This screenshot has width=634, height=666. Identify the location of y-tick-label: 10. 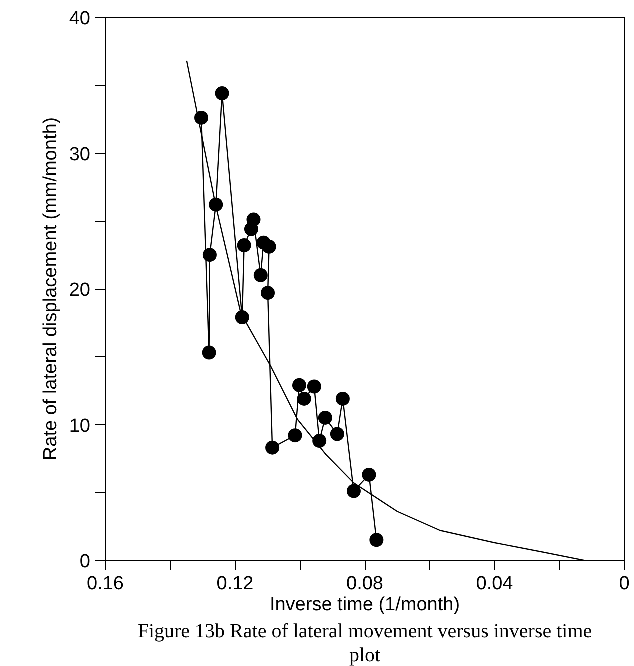
(80, 426).